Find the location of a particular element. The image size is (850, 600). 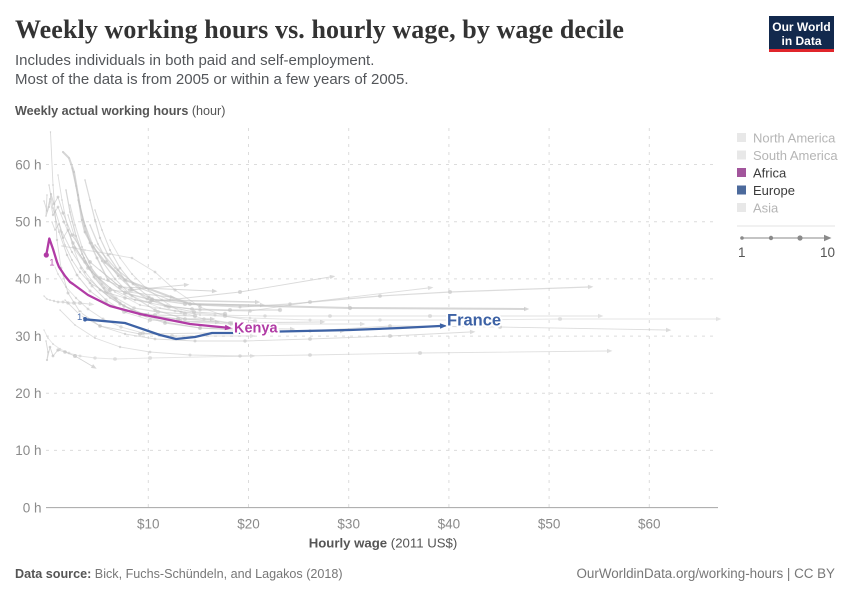

svg-text: France is located at coordinates (474, 321).